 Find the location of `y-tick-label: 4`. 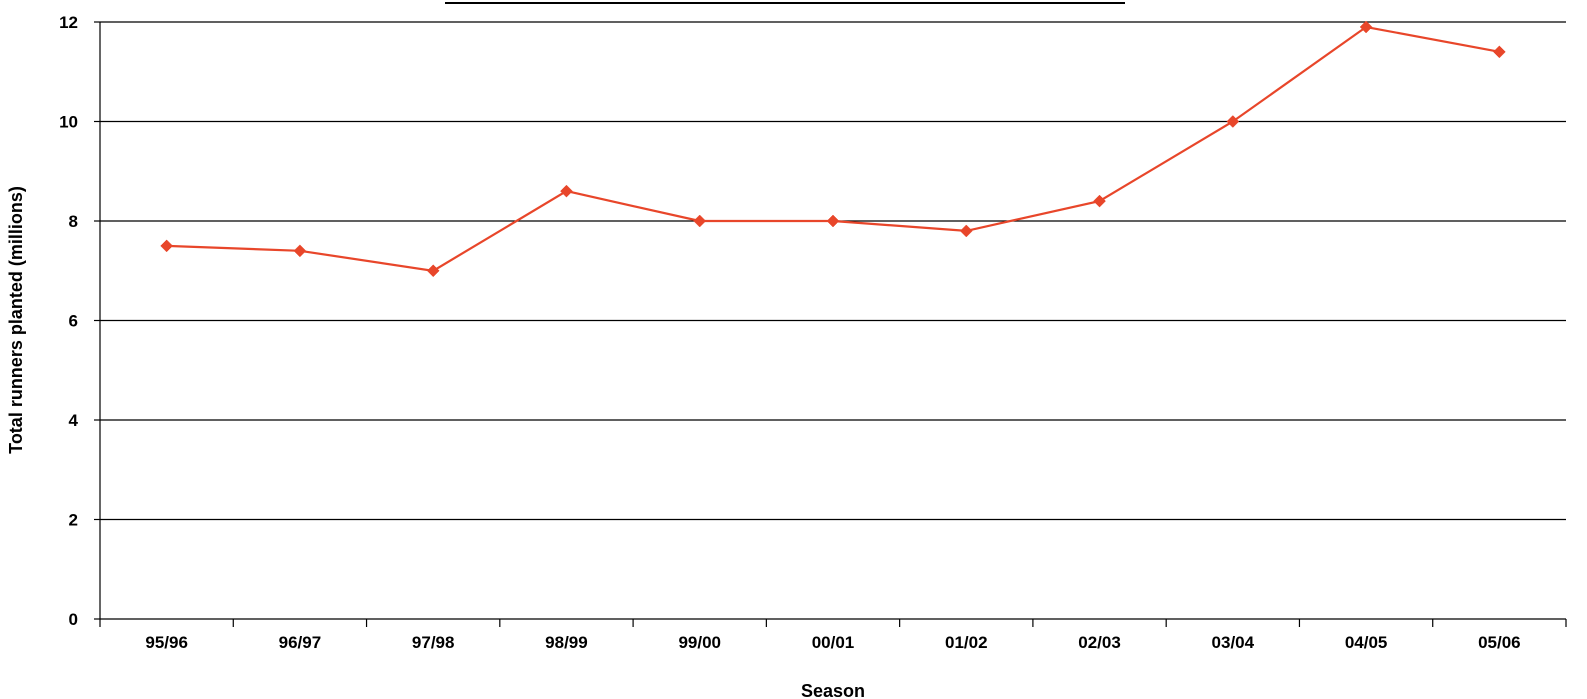

y-tick-label: 4 is located at coordinates (74, 420).